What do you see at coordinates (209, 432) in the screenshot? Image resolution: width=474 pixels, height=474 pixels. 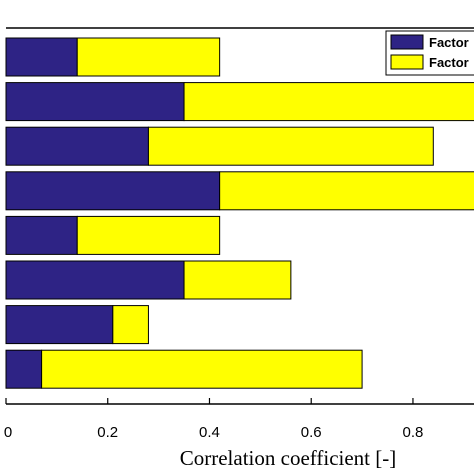 I see `x-tick-label: 0.4` at bounding box center [209, 432].